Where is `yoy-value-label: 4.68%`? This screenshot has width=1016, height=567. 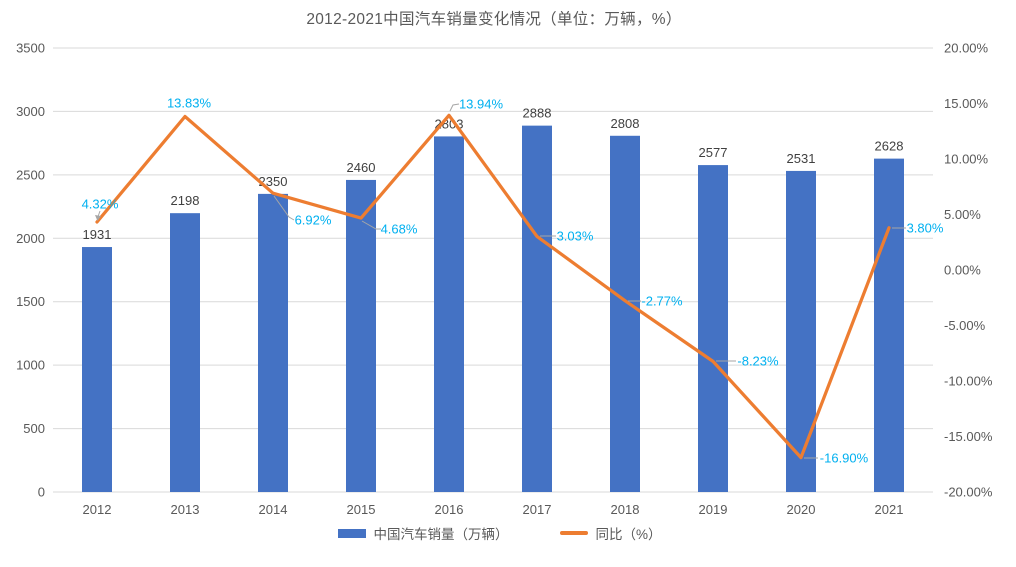 yoy-value-label: 4.68% is located at coordinates (399, 229).